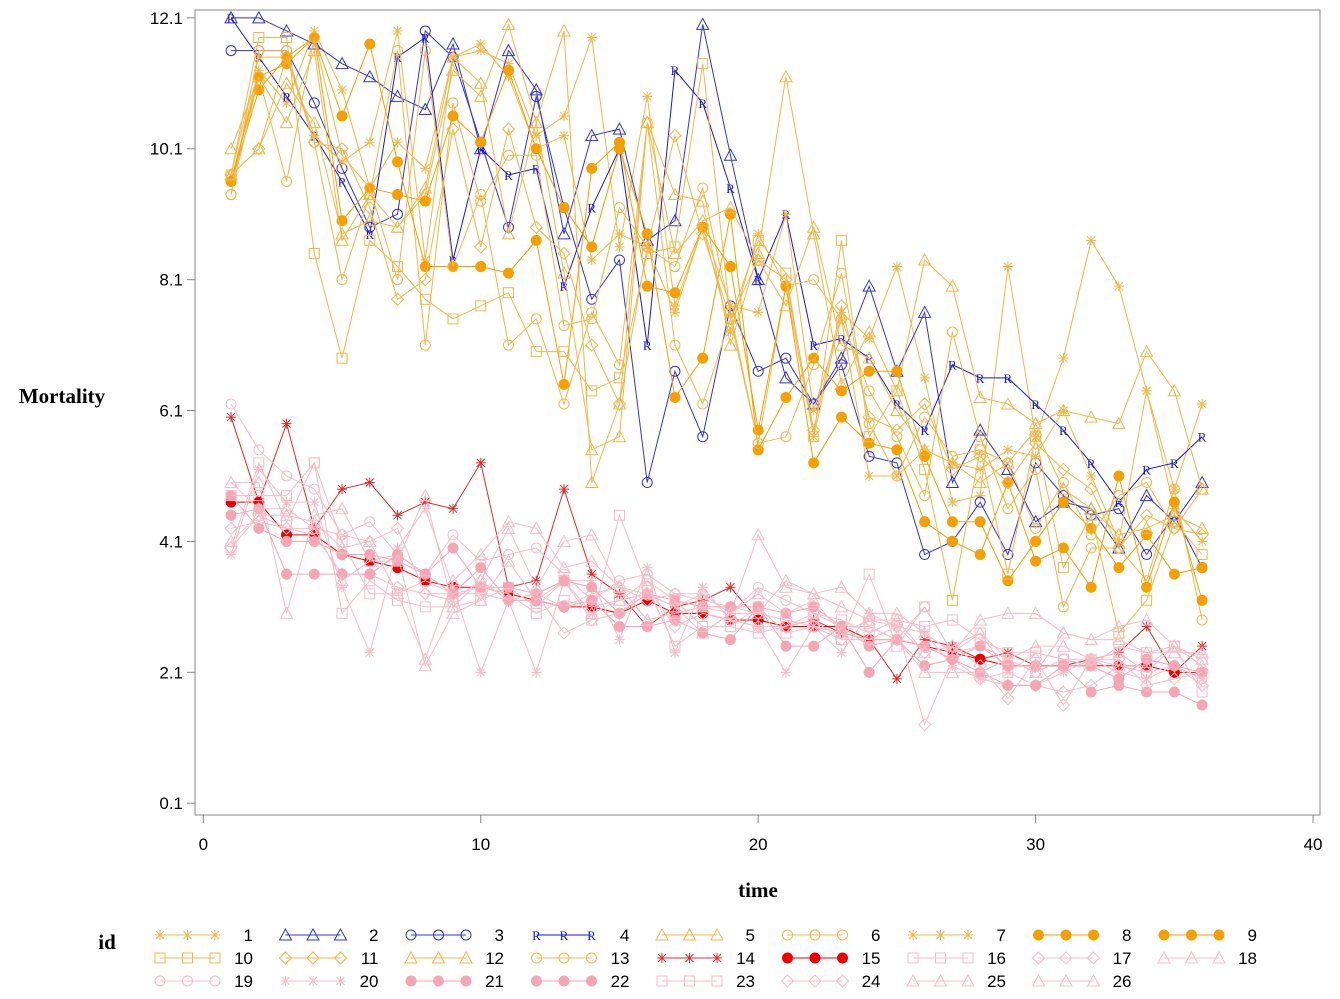 This screenshot has height=999, width=1340. I want to click on legend-label: 18, so click(1247, 958).